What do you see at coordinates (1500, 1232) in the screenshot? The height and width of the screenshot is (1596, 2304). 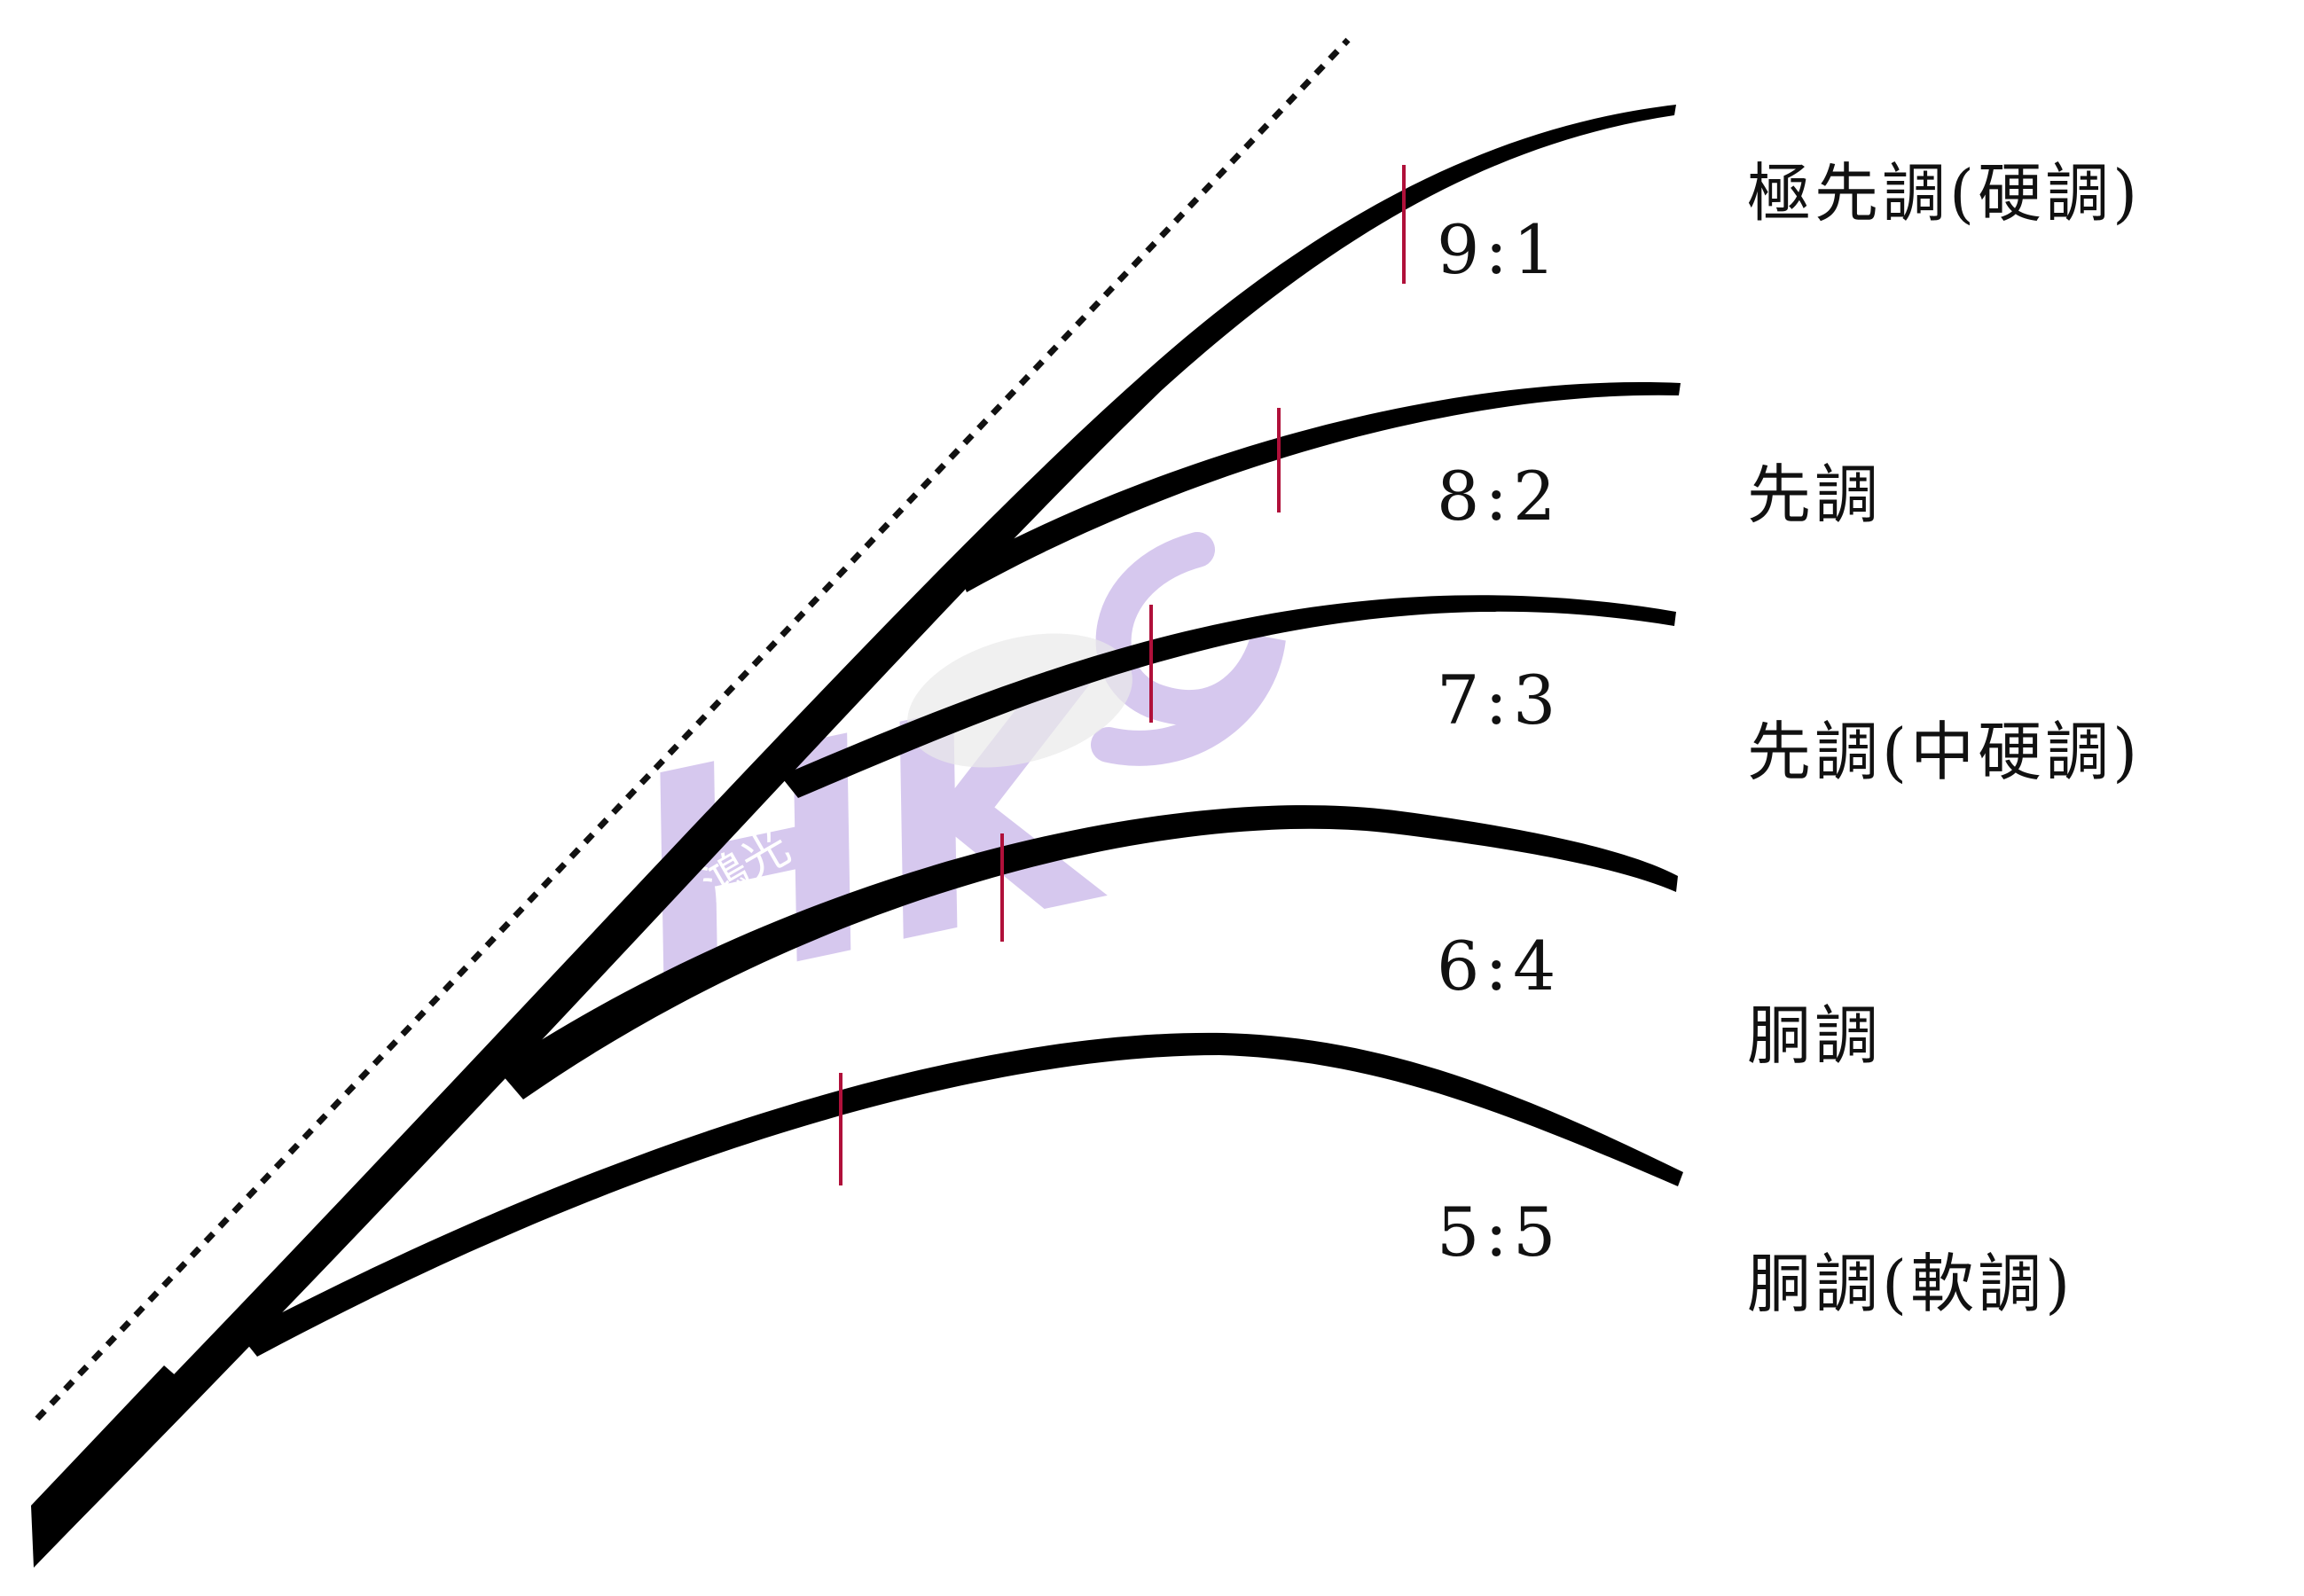 I see `ratio-label-5-5: 5:5` at bounding box center [1500, 1232].